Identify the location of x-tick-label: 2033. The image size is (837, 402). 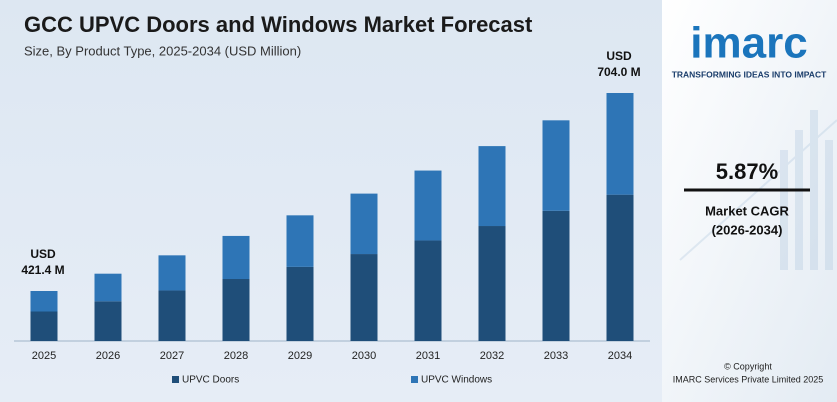
(556, 356).